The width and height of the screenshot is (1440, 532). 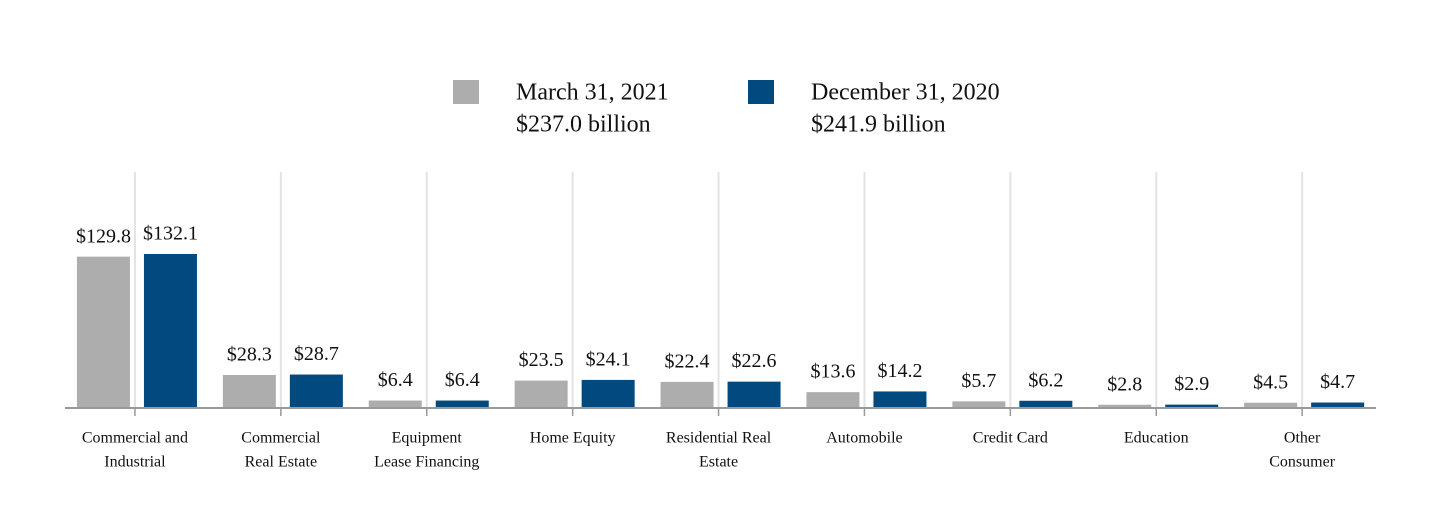 What do you see at coordinates (718, 462) in the screenshot?
I see `x-tick-label: Estate` at bounding box center [718, 462].